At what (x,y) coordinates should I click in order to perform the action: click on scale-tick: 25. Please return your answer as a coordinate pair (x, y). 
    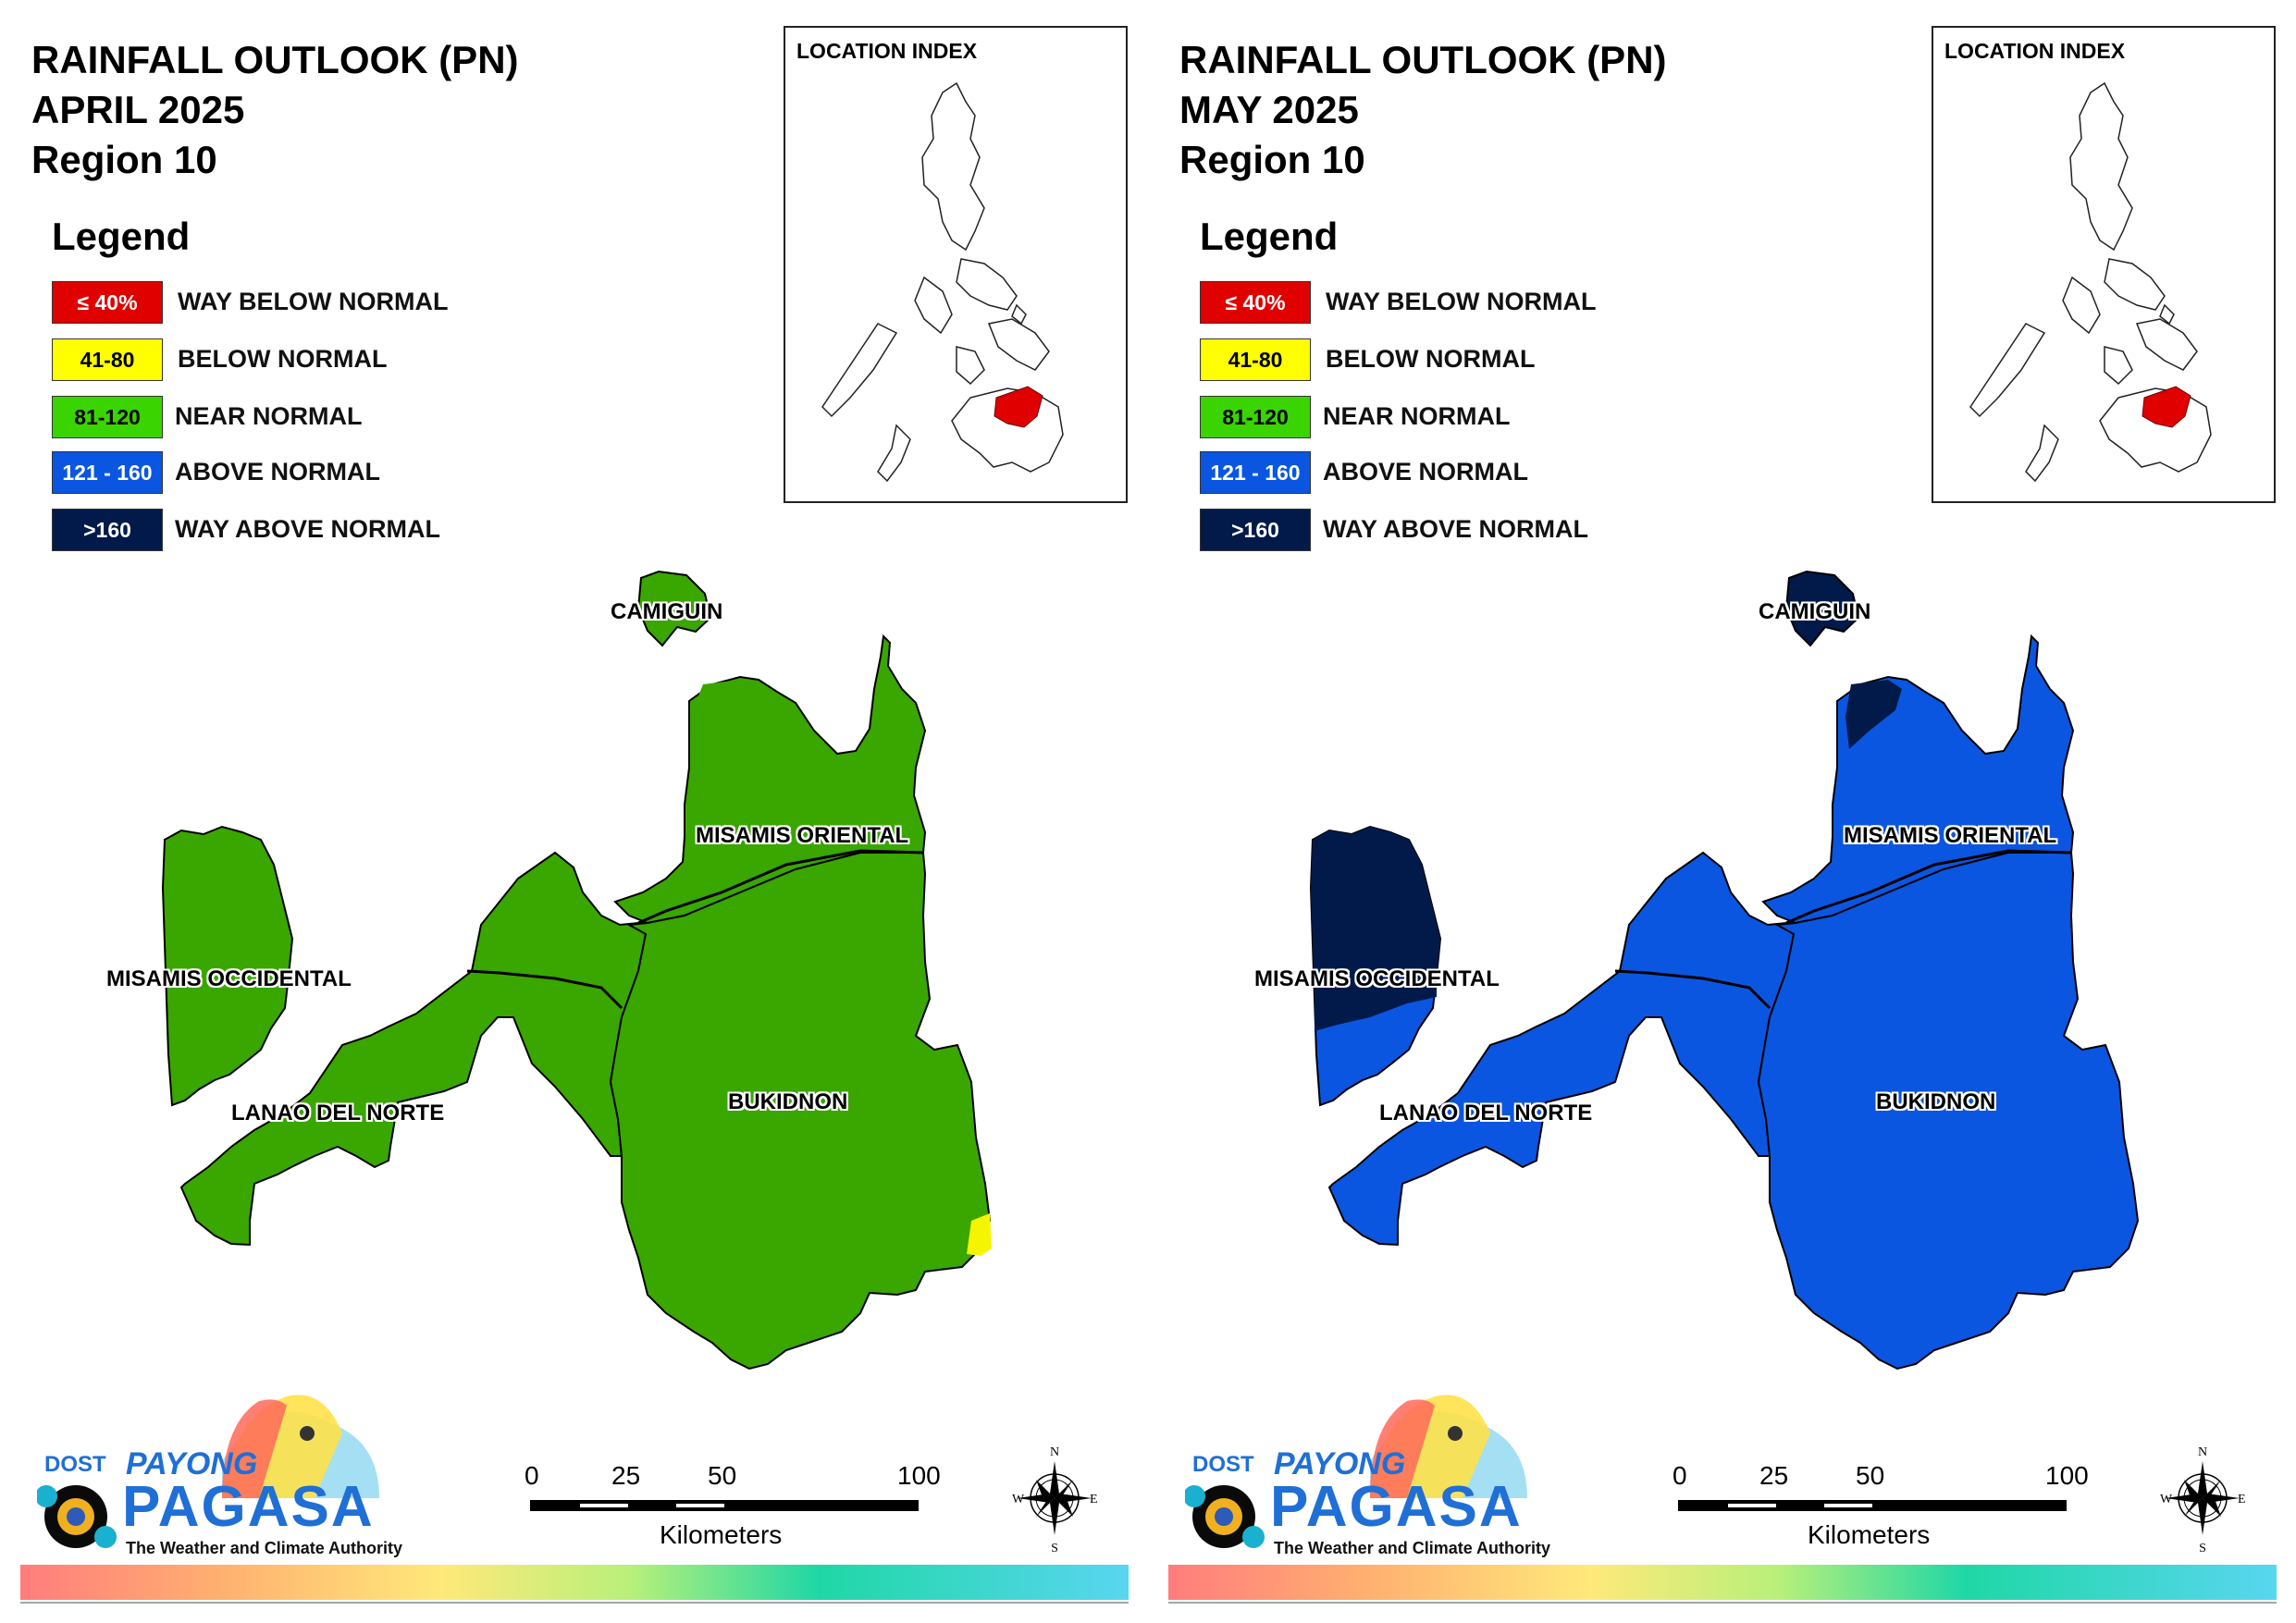
    Looking at the image, I should click on (626, 1475).